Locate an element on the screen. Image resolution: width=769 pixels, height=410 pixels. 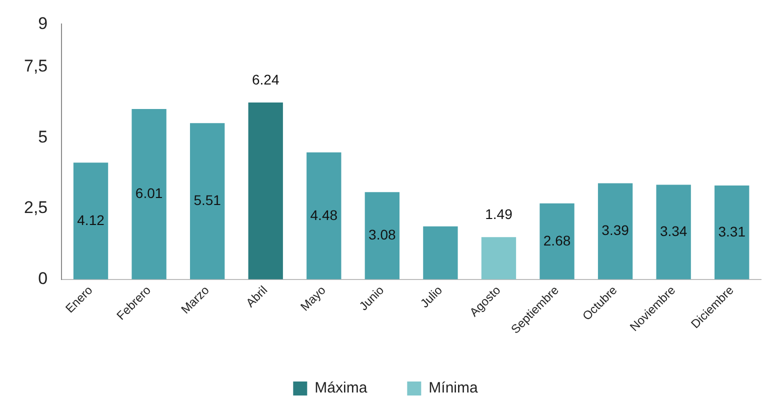
data-label: 4.12 is located at coordinates (91, 220).